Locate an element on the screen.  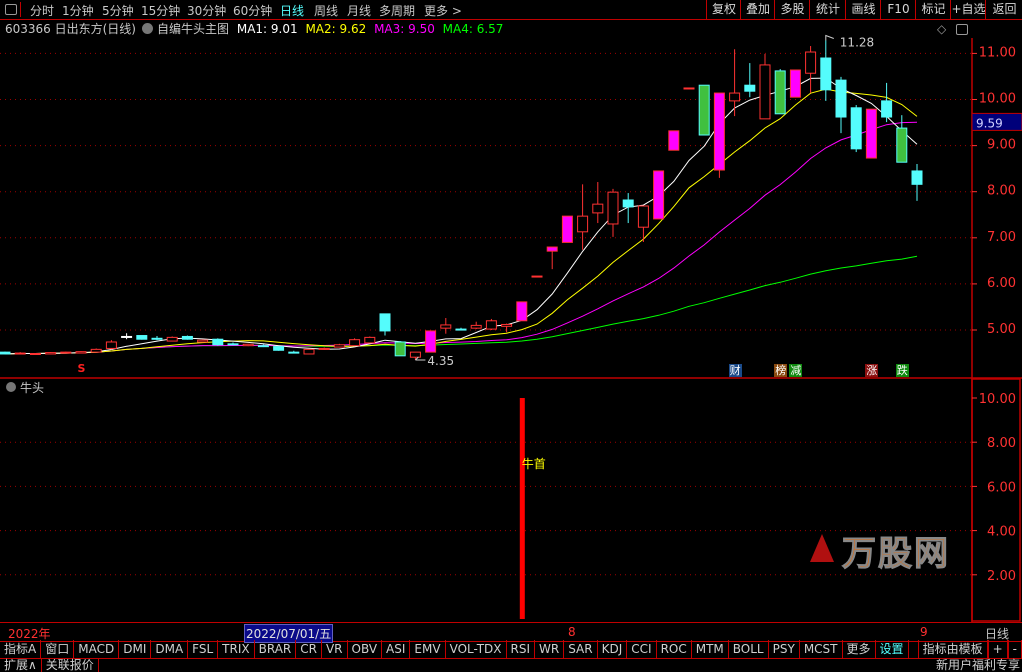
toolbar-button: 多股 is located at coordinates (792, 9).